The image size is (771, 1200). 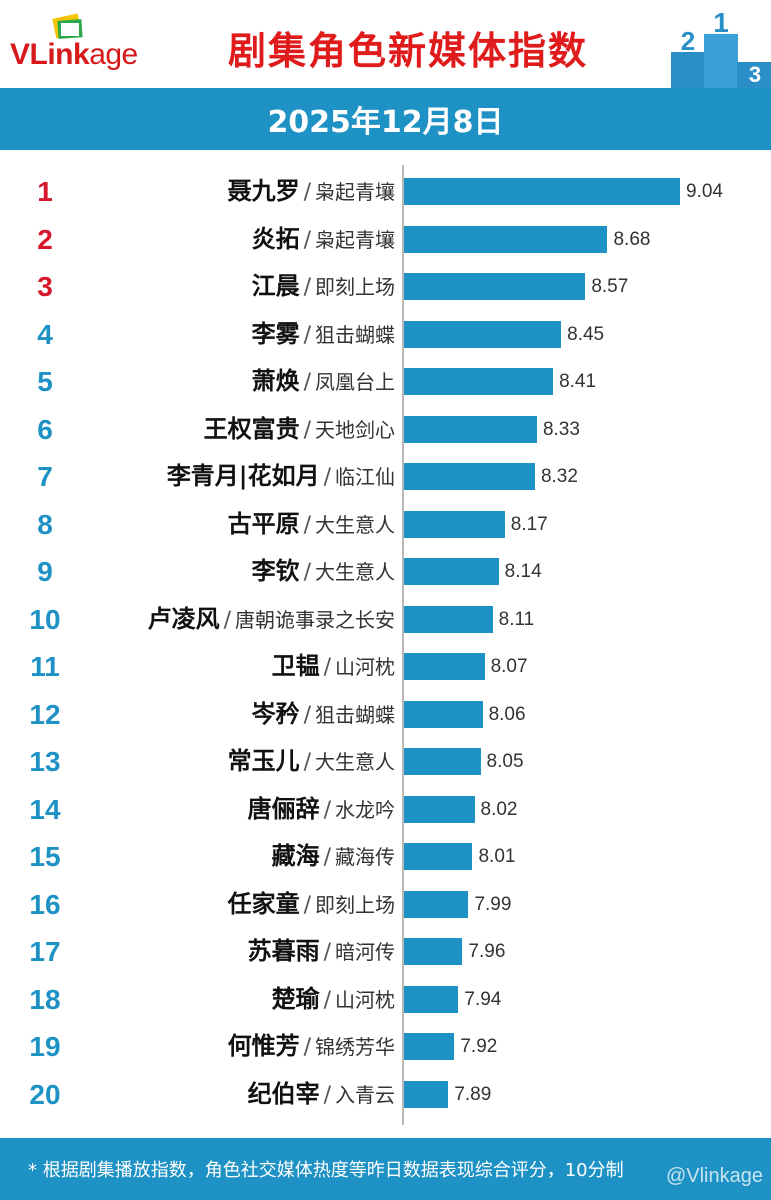 What do you see at coordinates (45, 999) in the screenshot?
I see `rank-number: 18` at bounding box center [45, 999].